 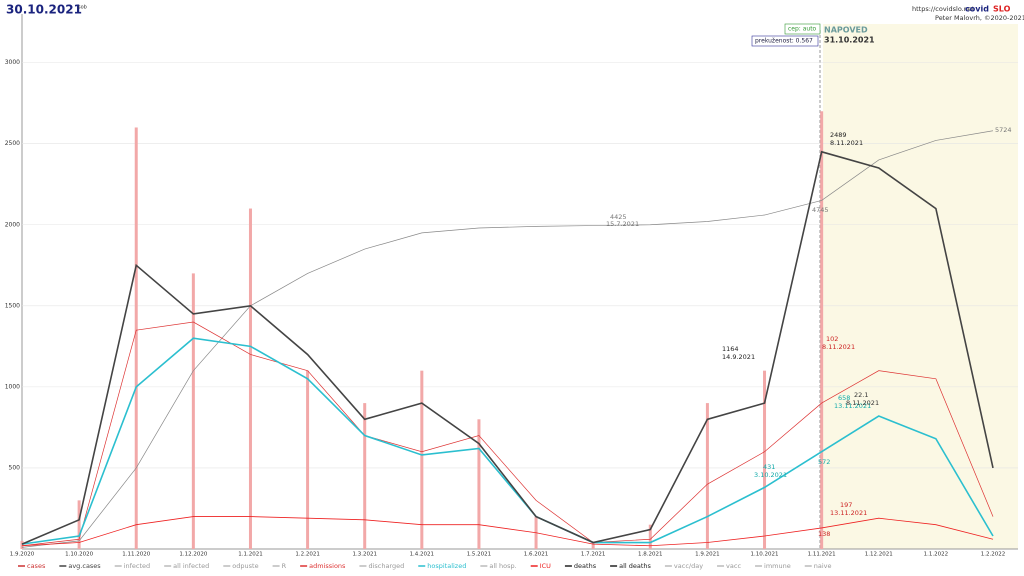 I want to click on author: Peter Malovrh, ©2020-2021, so click(x=979, y=18).